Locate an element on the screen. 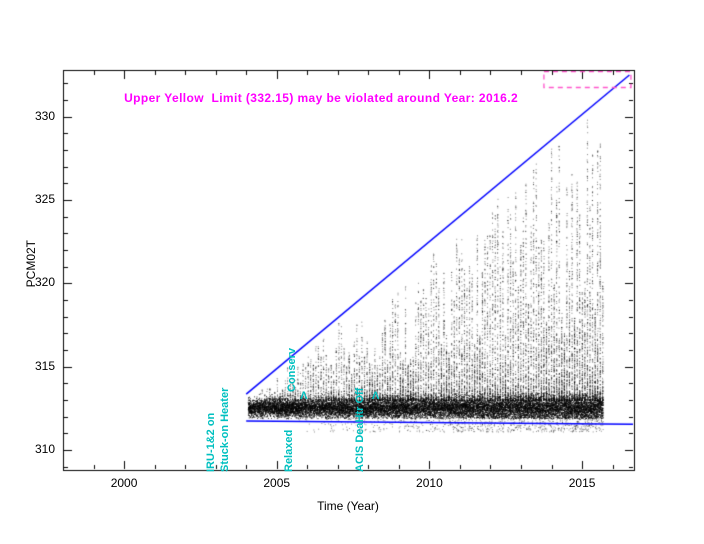 This screenshot has height=544, width=704. y-tick-label: 315 is located at coordinates (44, 365).